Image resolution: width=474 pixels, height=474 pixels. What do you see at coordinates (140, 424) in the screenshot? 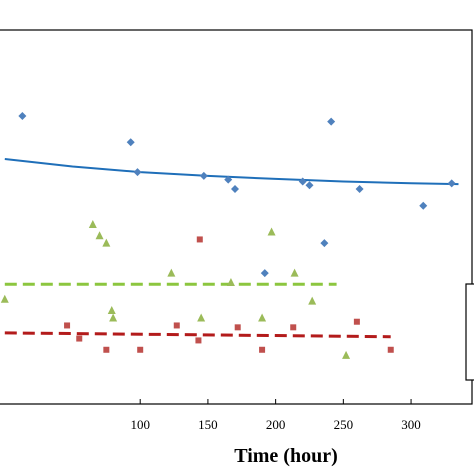
I see `x-tick-label-100: 100` at bounding box center [140, 424].